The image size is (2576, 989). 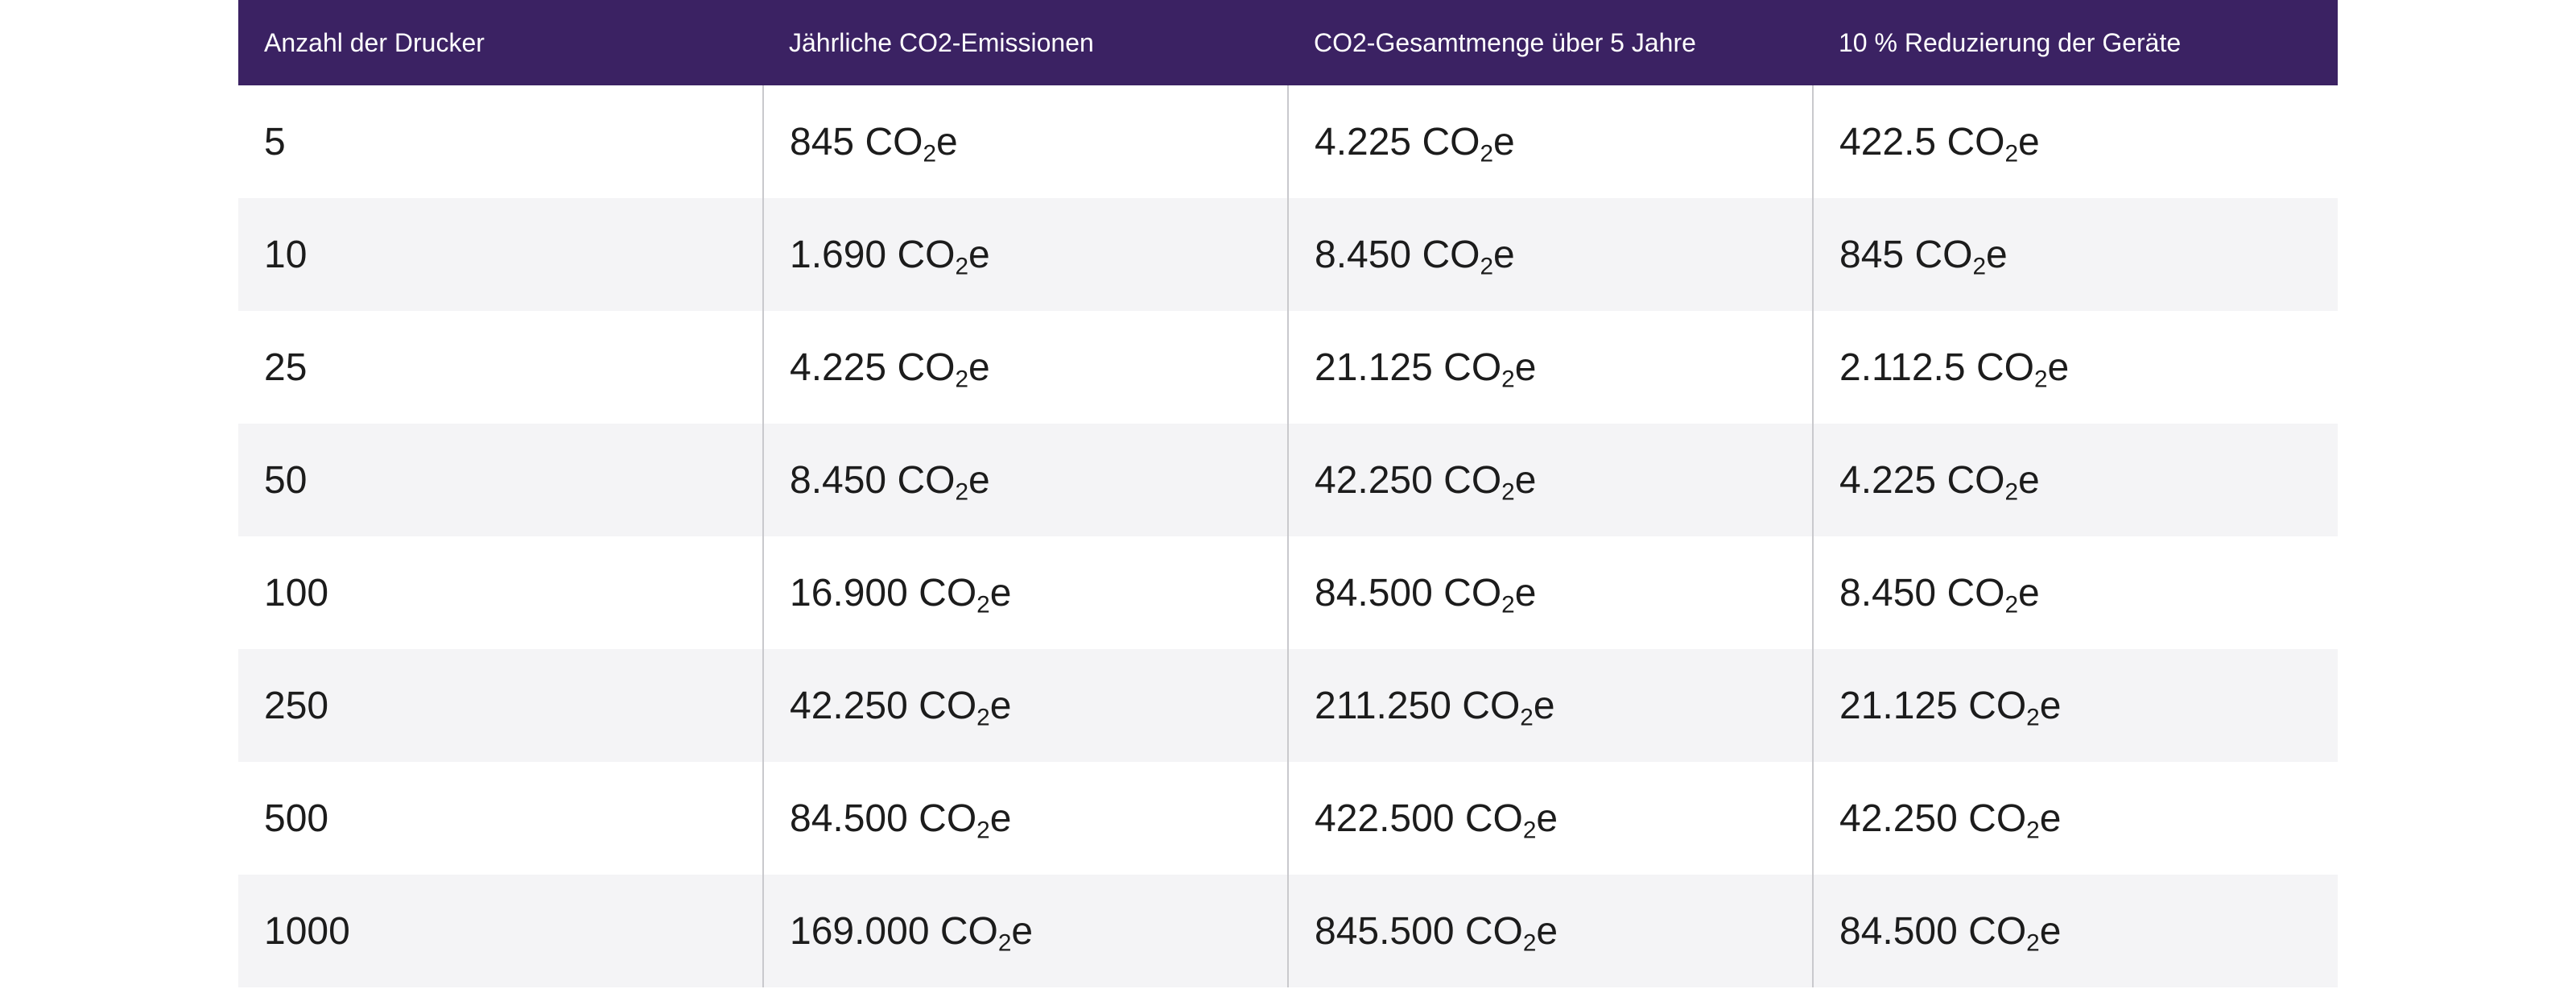 I want to click on cell-five-year-total: 211.250 CO2e, so click(x=1550, y=705).